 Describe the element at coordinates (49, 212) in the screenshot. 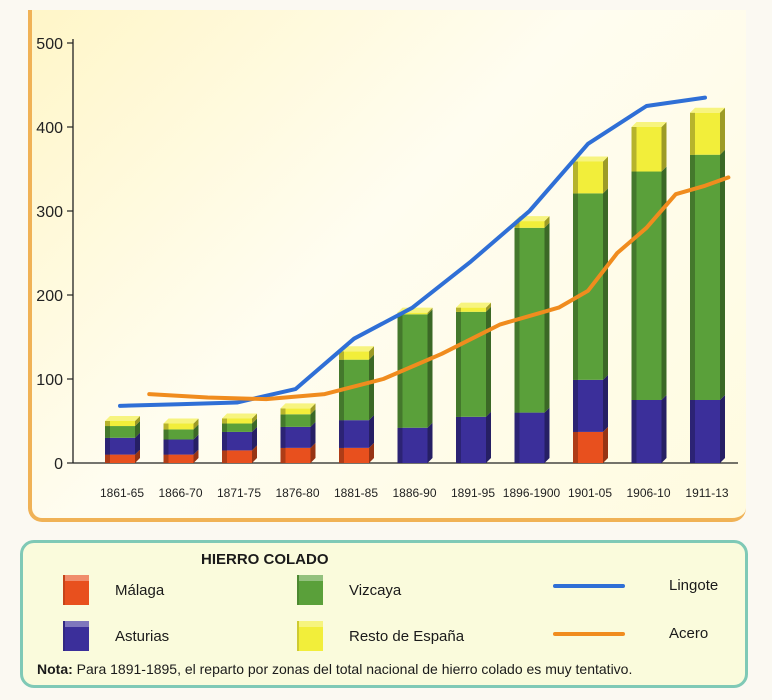

I see `y-tick-label: 300` at that location.